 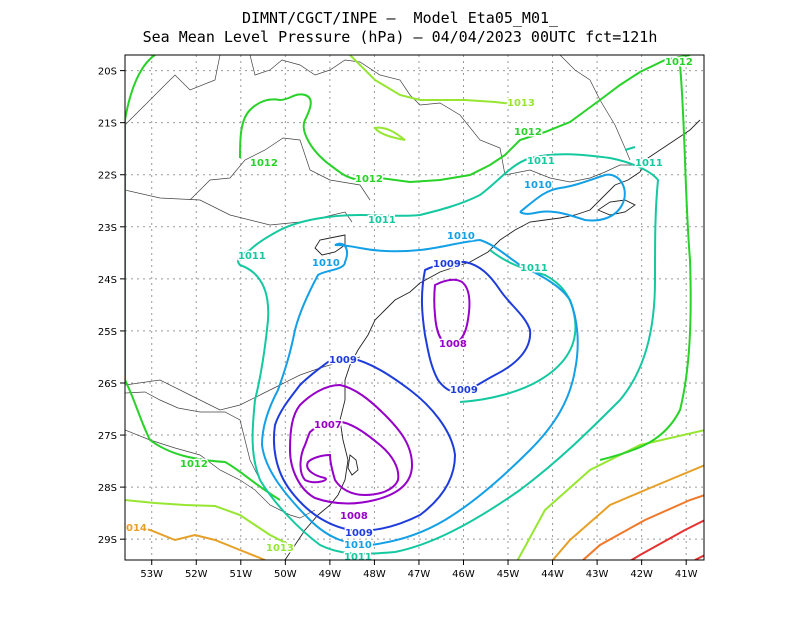 What do you see at coordinates (107, 488) in the screenshot?
I see `lat-label: 28S` at bounding box center [107, 488].